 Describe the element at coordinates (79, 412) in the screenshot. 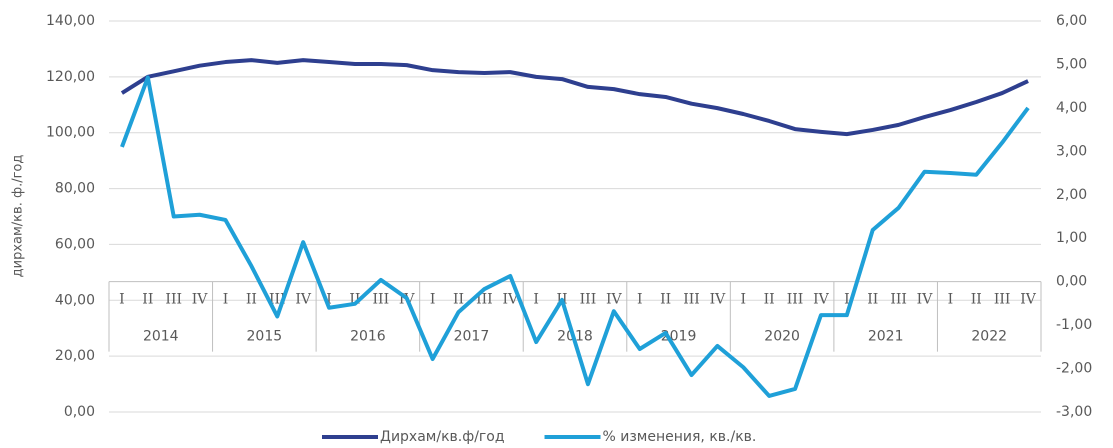

I see `y-tick-label: 0,00` at that location.